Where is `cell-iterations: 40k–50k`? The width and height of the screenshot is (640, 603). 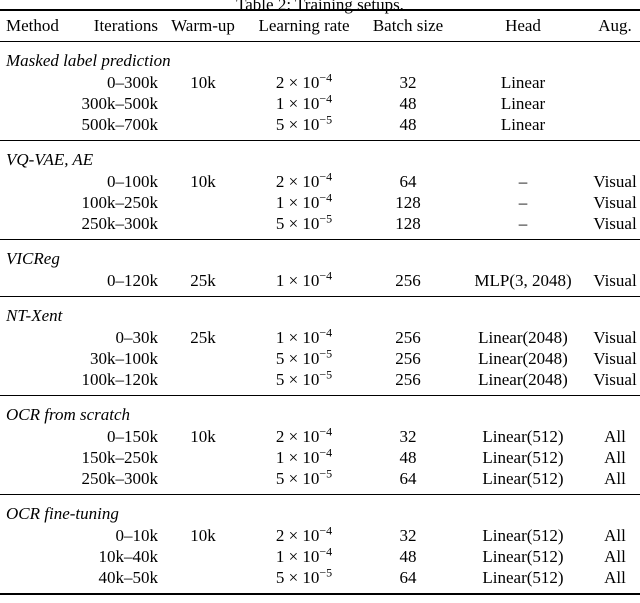
cell-iterations: 40k–50k is located at coordinates (128, 577).